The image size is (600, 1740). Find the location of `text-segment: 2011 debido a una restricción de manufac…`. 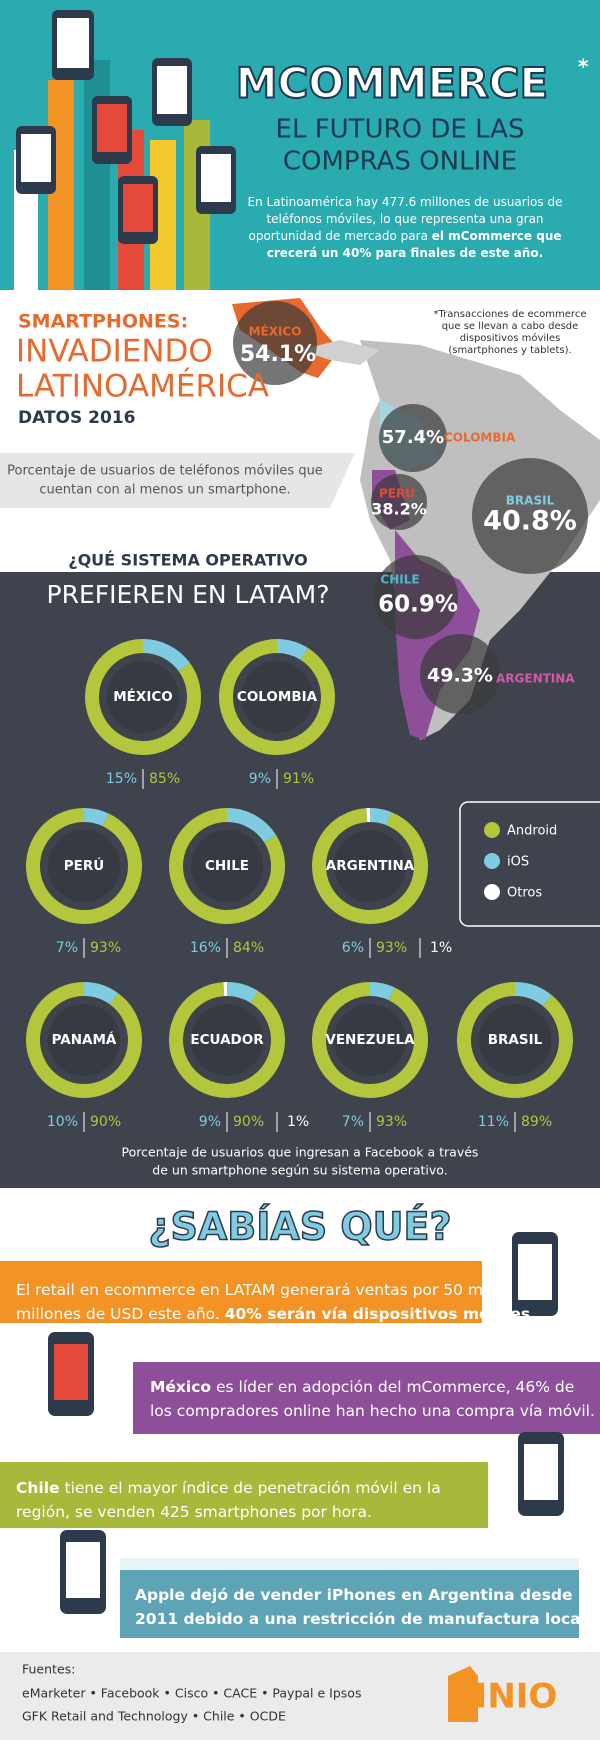

text-segment: 2011 debido a una restricción de manufac… is located at coordinates (363, 1619).